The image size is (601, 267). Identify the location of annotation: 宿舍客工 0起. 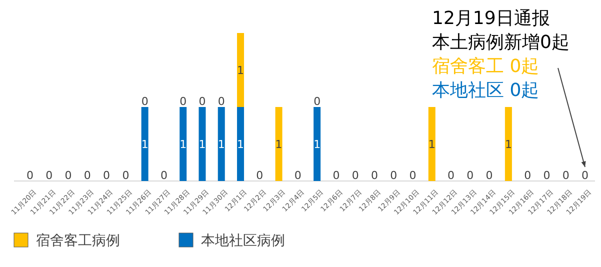
(486, 66).